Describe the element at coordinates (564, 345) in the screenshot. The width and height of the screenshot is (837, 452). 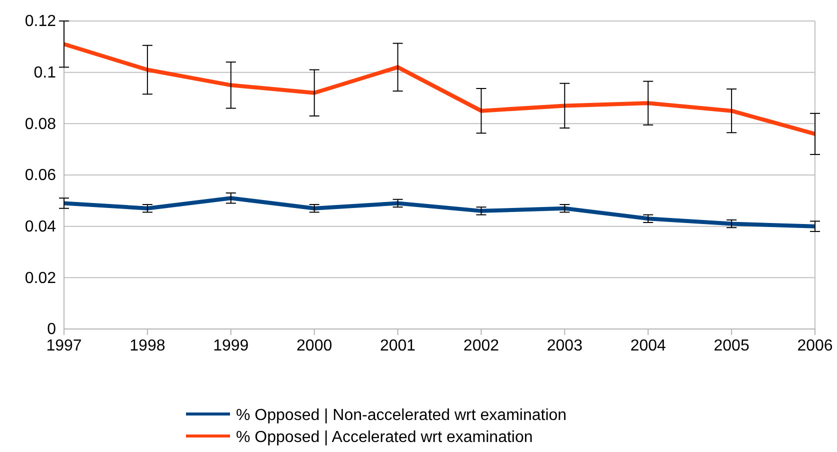
I see `x-tick-label: 2003` at that location.